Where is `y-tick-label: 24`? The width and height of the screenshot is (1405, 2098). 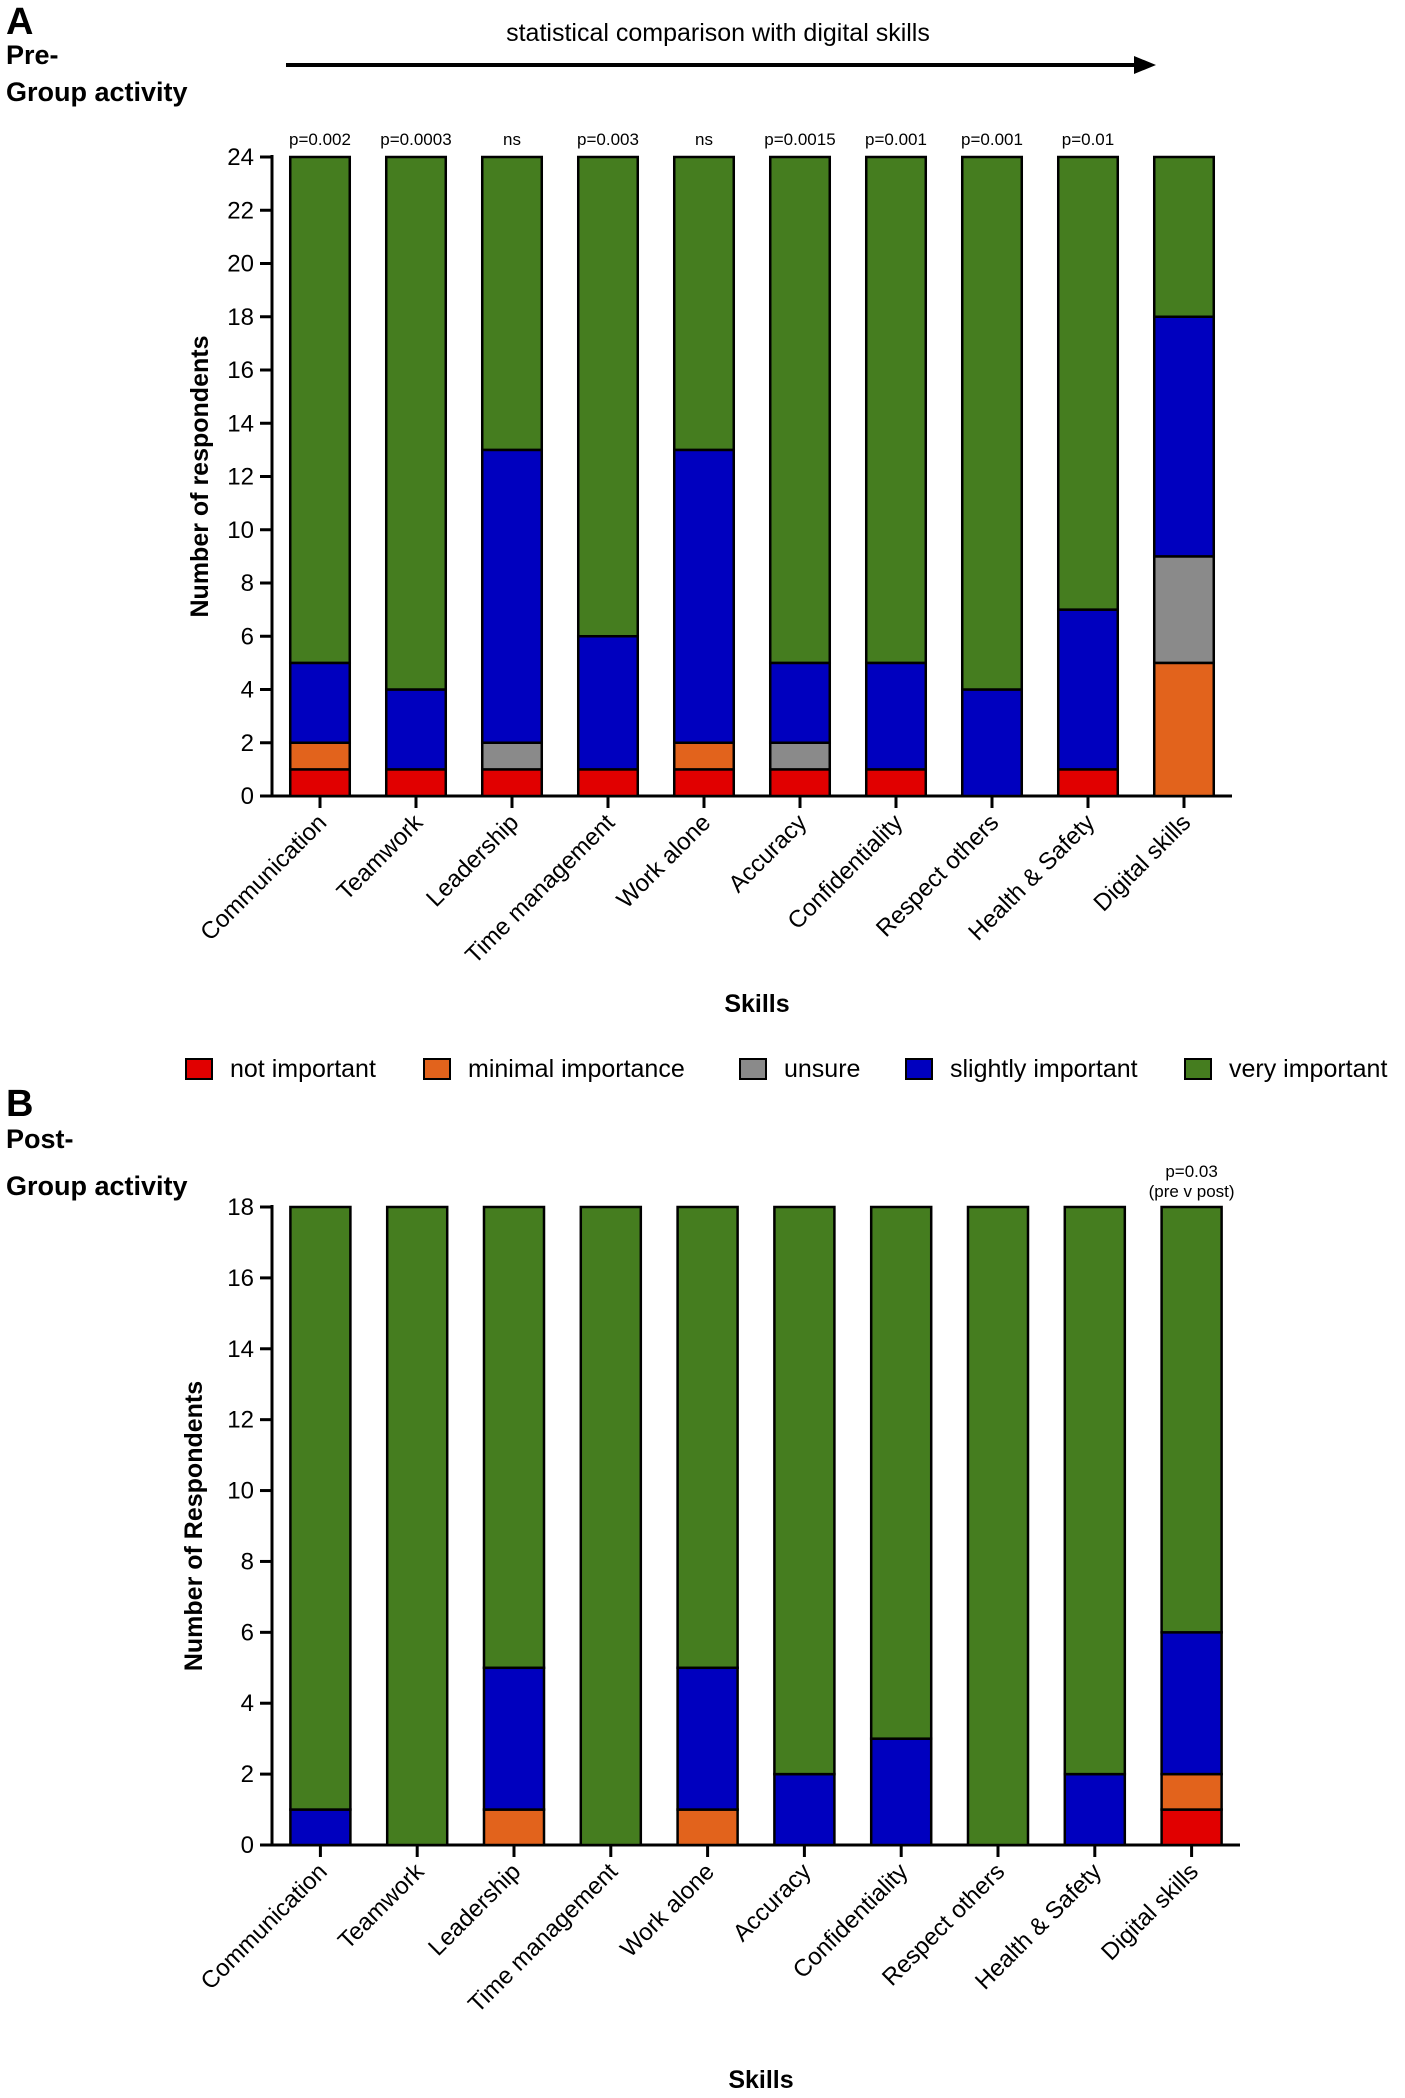 y-tick-label: 24 is located at coordinates (240, 157).